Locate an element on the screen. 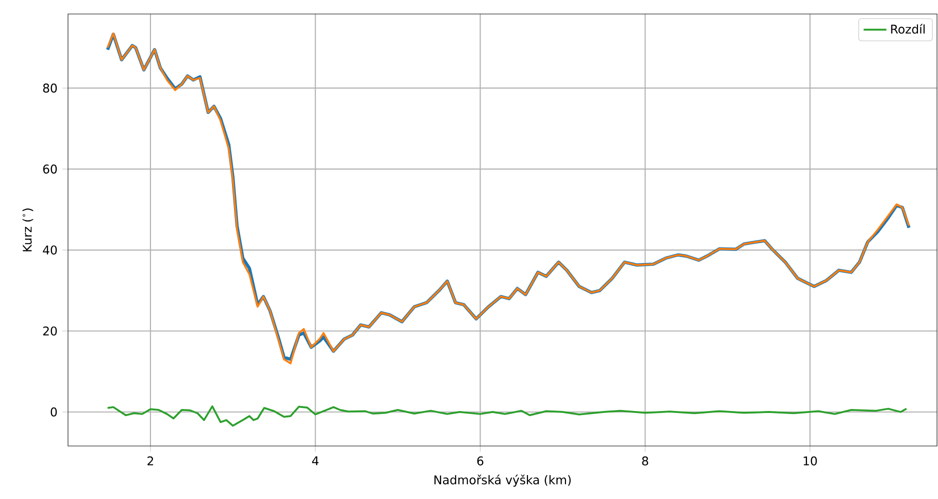 The width and height of the screenshot is (938, 499). y-tick-label: 40 is located at coordinates (49, 250).